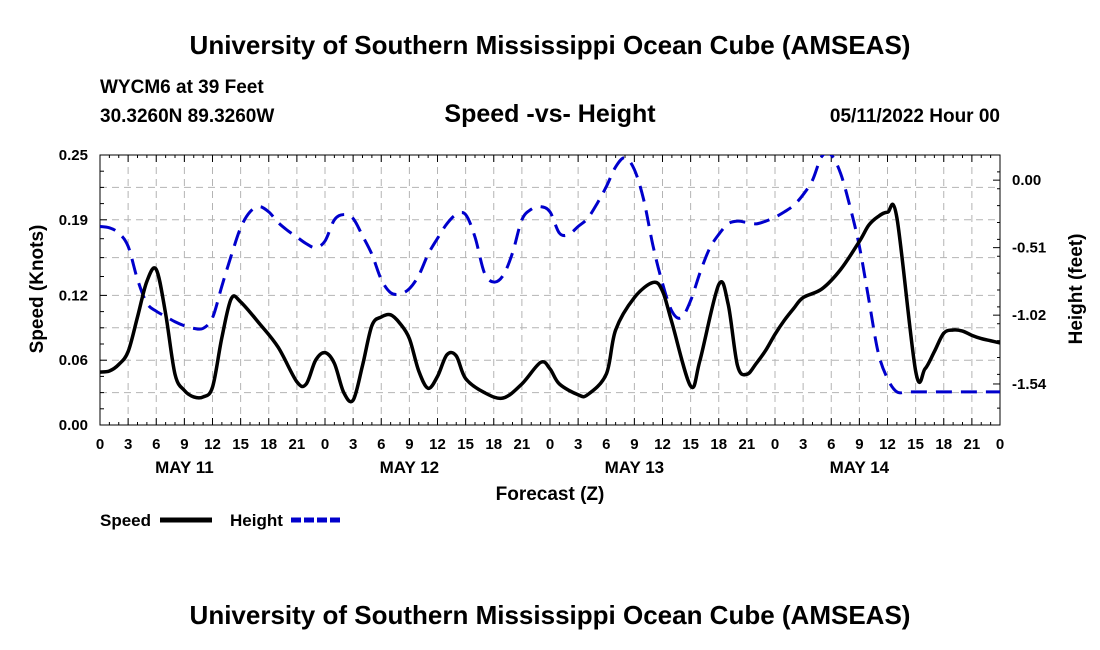  Describe the element at coordinates (635, 467) in the screenshot. I see `x-day-label: MAY 13` at that location.